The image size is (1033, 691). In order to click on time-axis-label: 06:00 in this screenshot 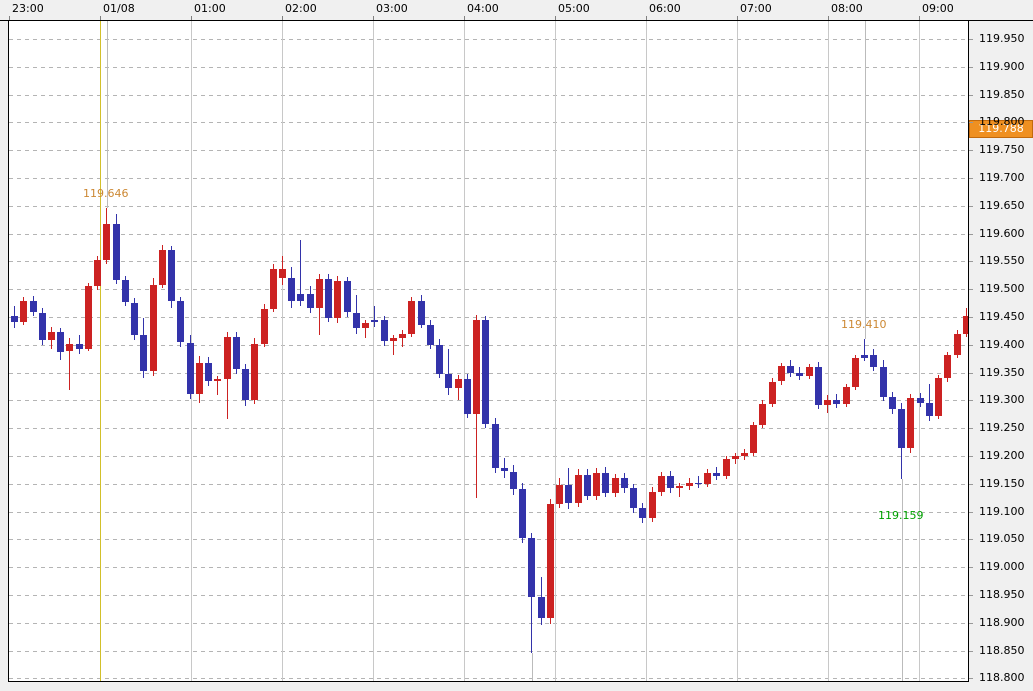, I will do `click(665, 8)`.